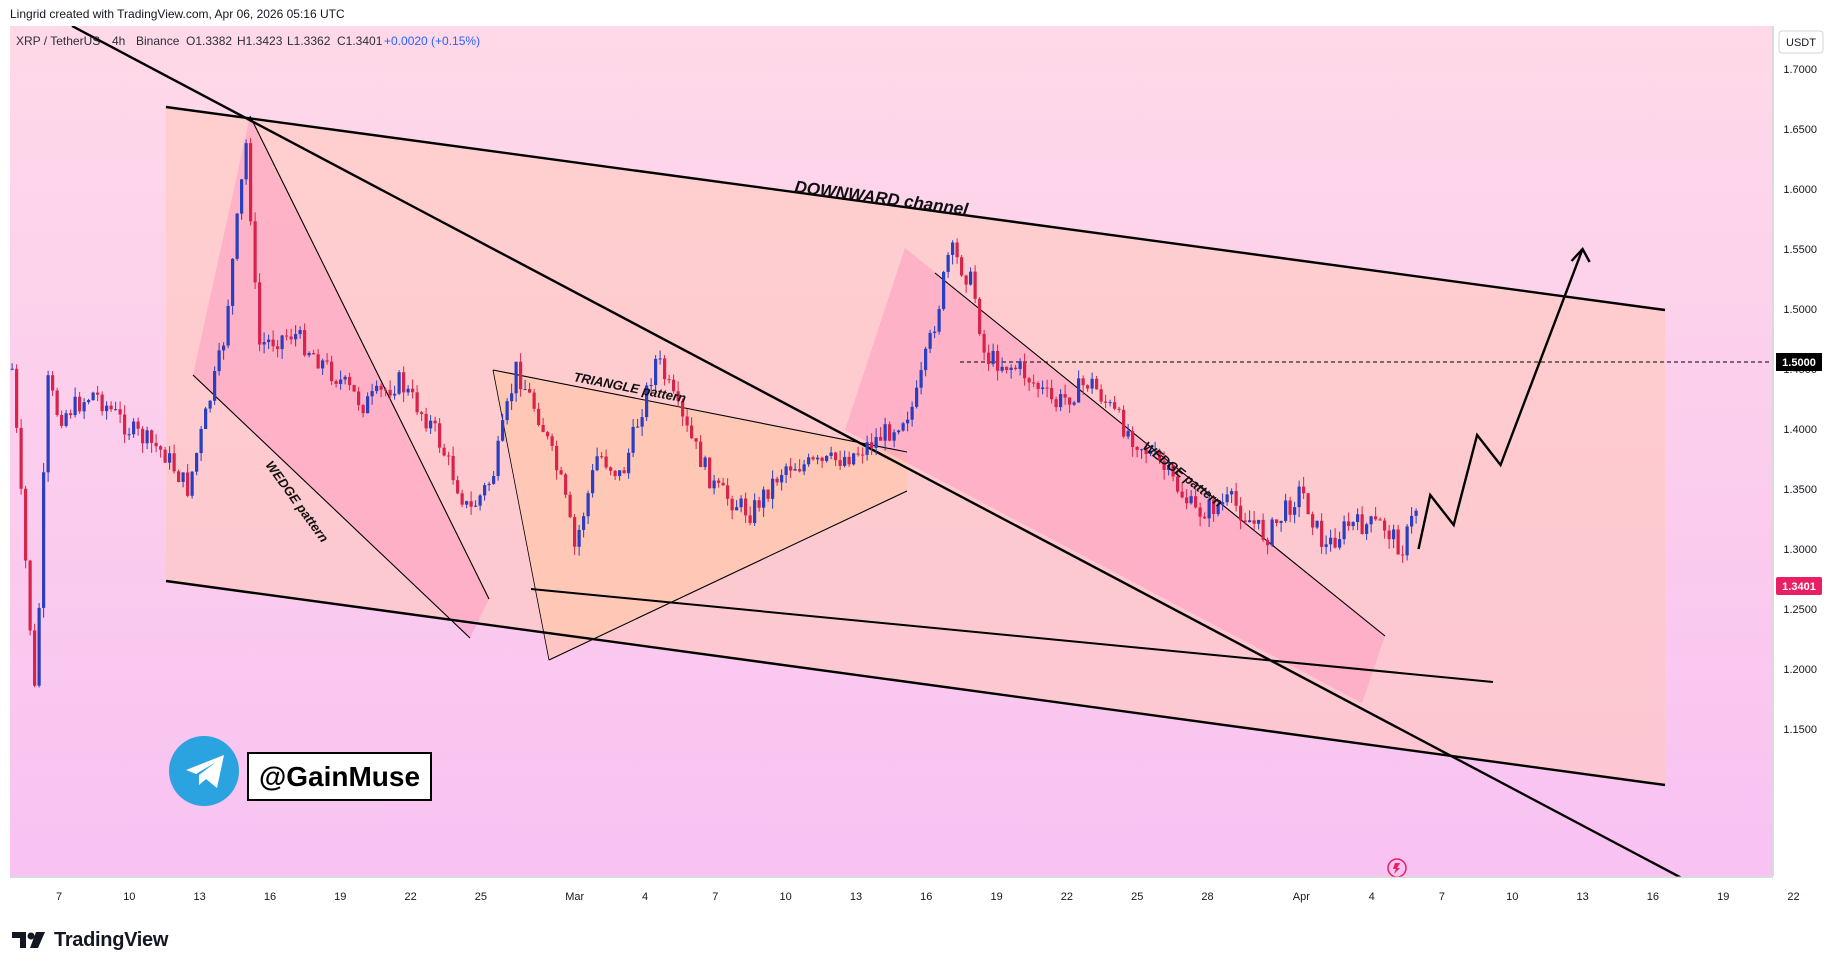 This screenshot has height=969, width=1835. I want to click on currency-label: USDT, so click(1801, 43).